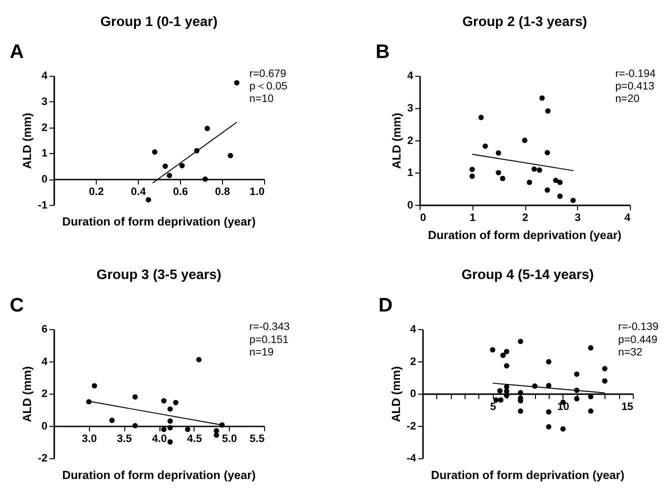 This screenshot has height=502, width=669. Describe the element at coordinates (180, 192) in the screenshot. I see `x-tick-label: 0.6` at that location.